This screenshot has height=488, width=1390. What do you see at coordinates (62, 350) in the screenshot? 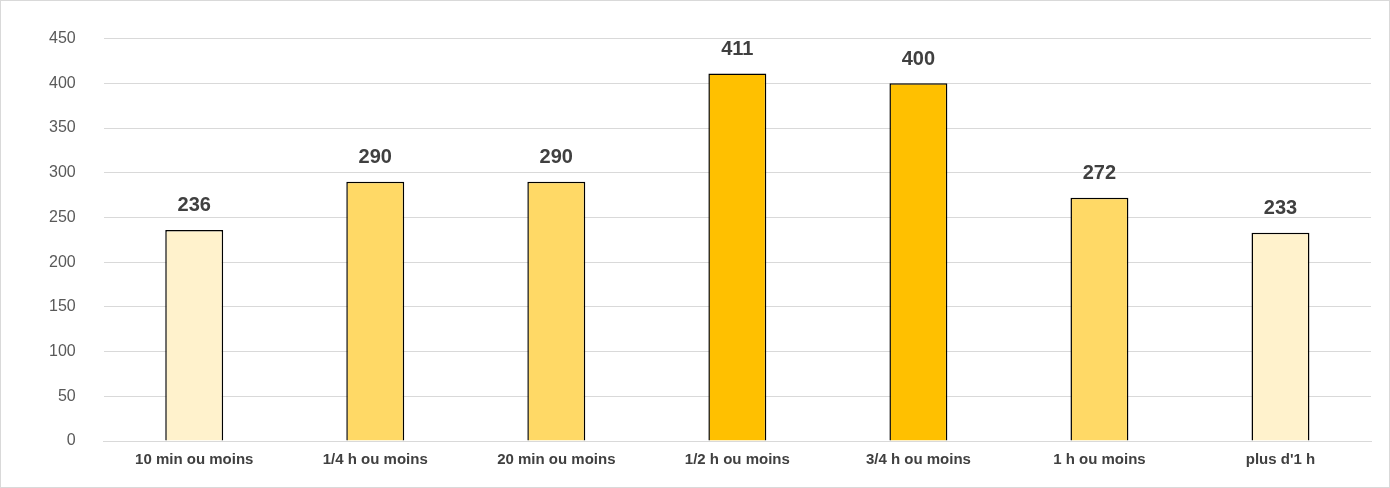
I see `y-tick-label: 100` at bounding box center [62, 350].